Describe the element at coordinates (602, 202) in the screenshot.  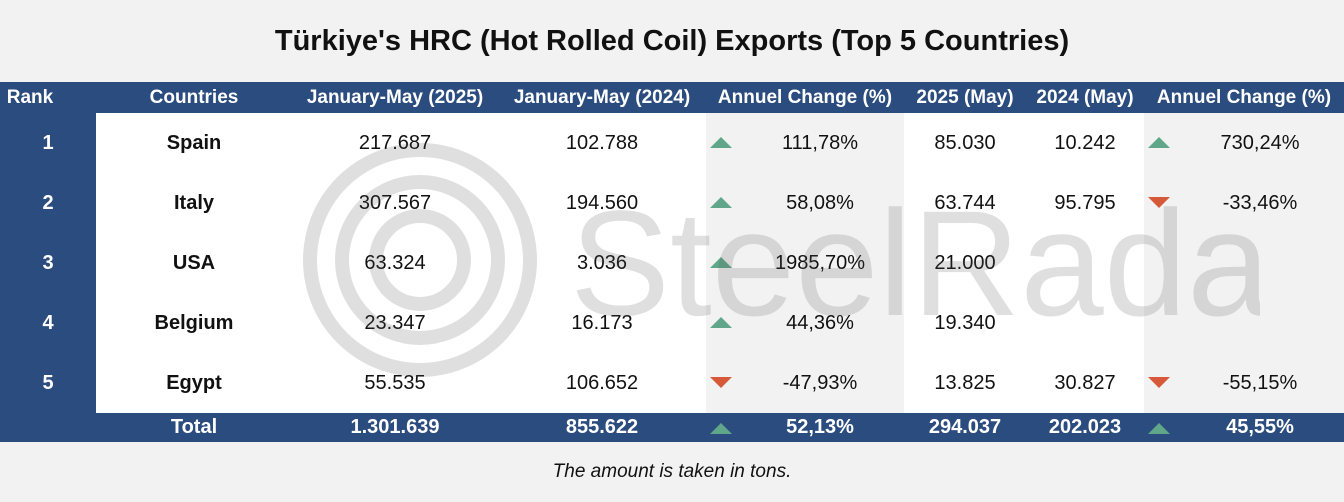
I see `jan-may-2024-cell: 194.560` at that location.